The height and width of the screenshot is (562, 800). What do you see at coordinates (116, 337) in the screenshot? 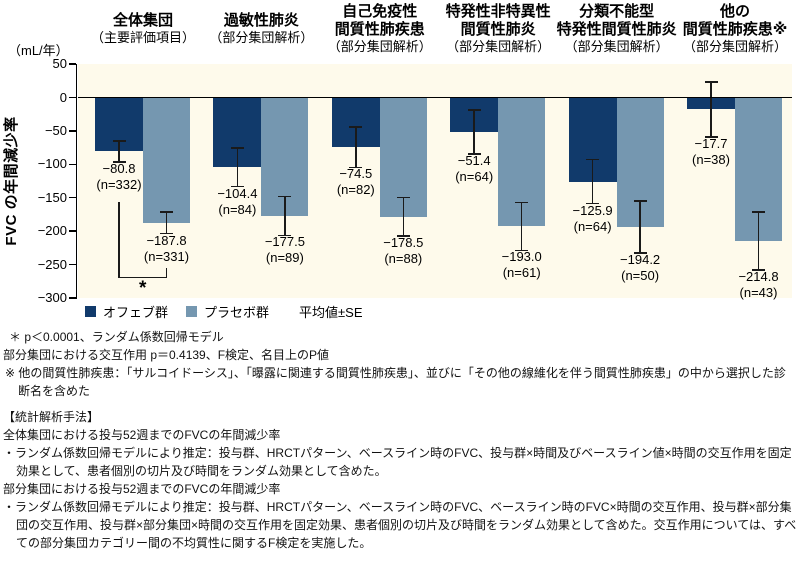
I see `footnote-significance: ＊ p＜0.0001、ランダム係数回帰モデル` at bounding box center [116, 337].